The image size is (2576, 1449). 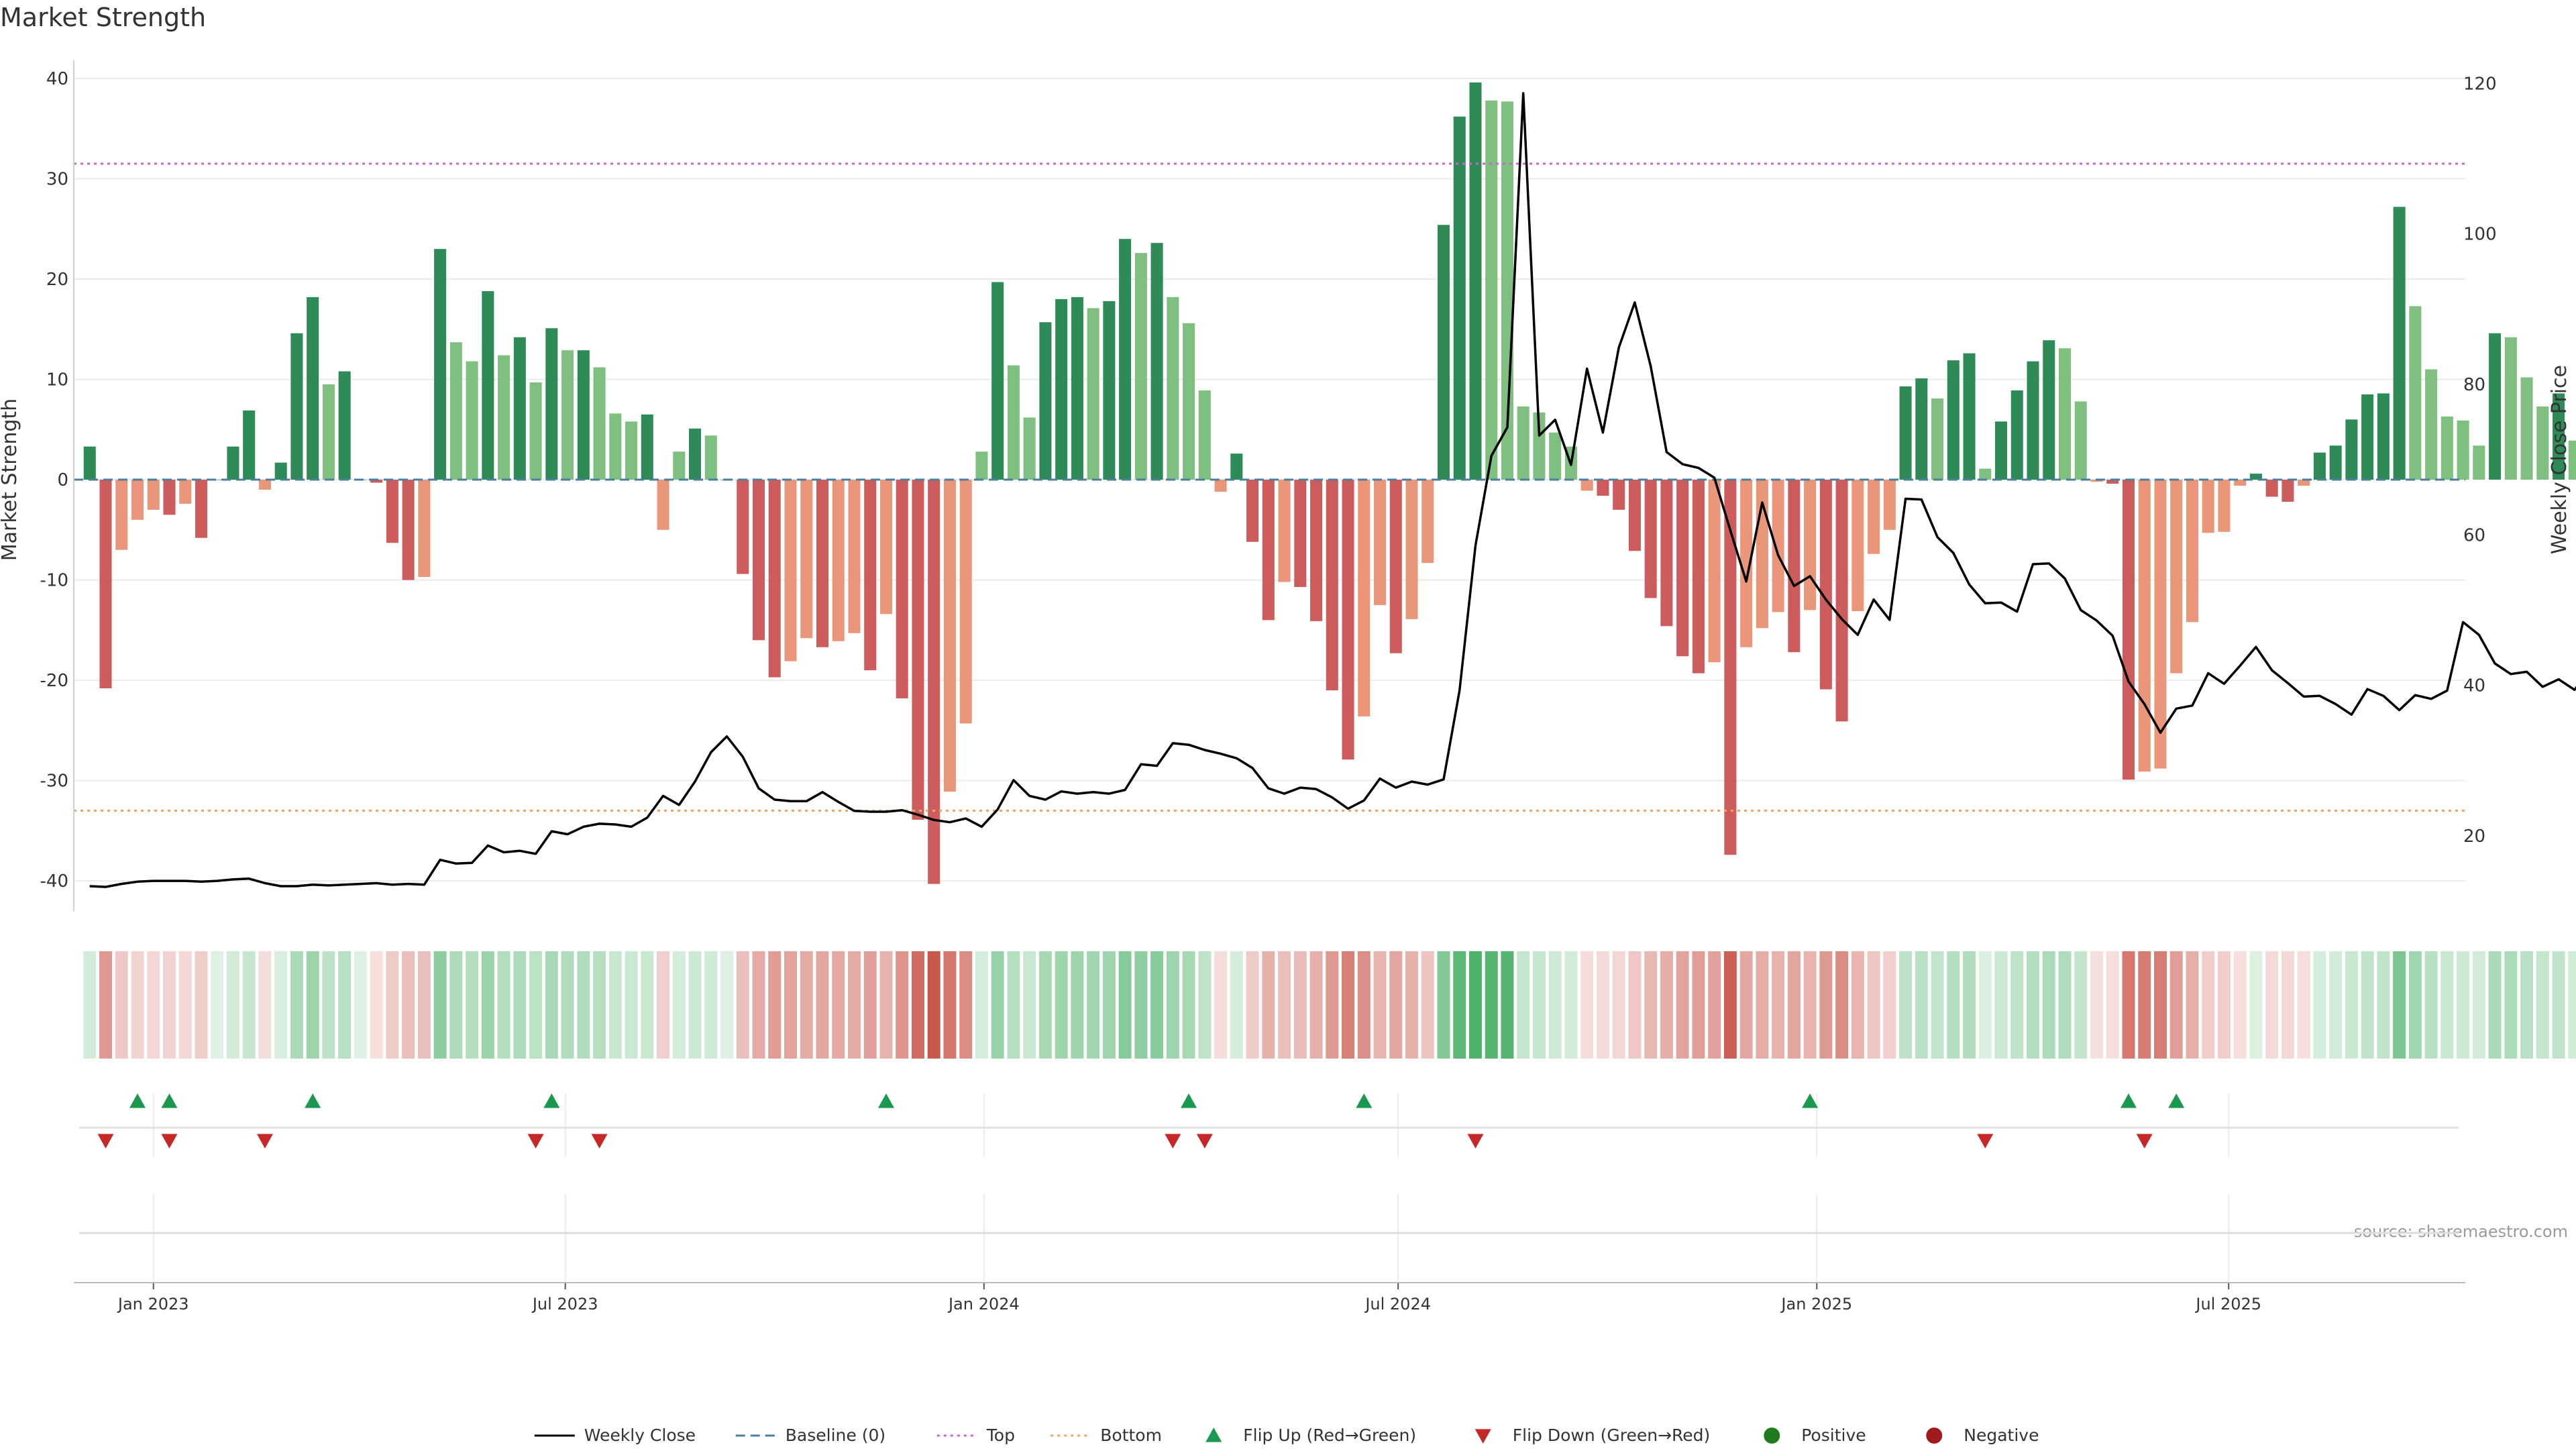 What do you see at coordinates (54, 581) in the screenshot?
I see `y-tick-label: -10` at bounding box center [54, 581].